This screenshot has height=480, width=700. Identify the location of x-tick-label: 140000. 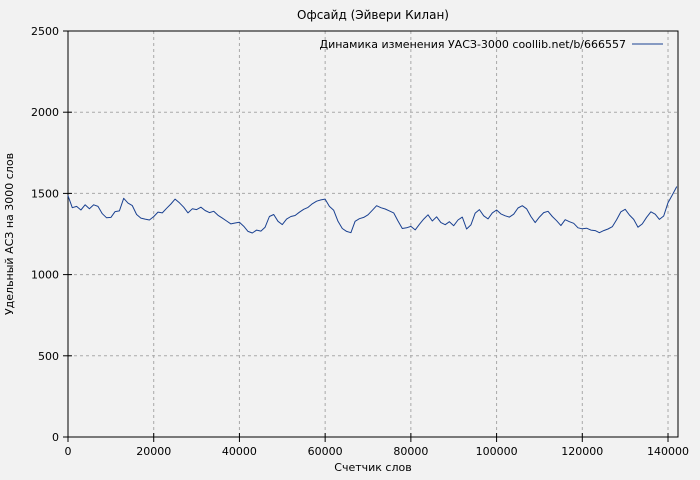
(668, 451).